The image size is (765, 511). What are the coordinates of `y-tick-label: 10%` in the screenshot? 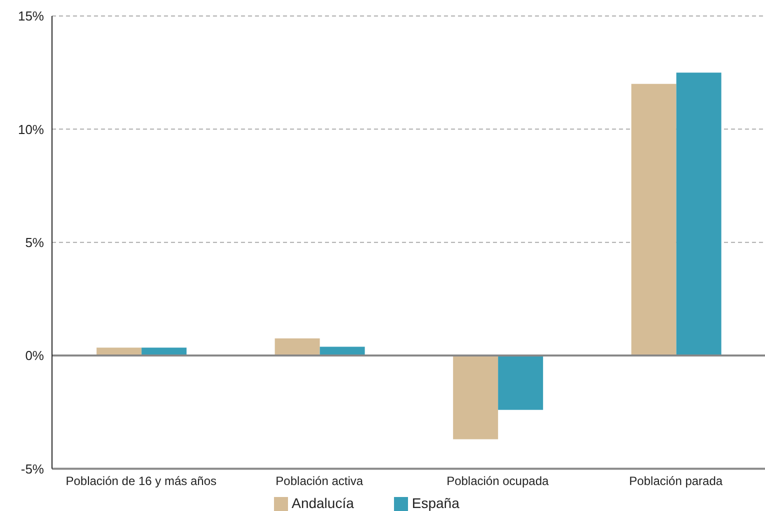 It's located at (31, 129).